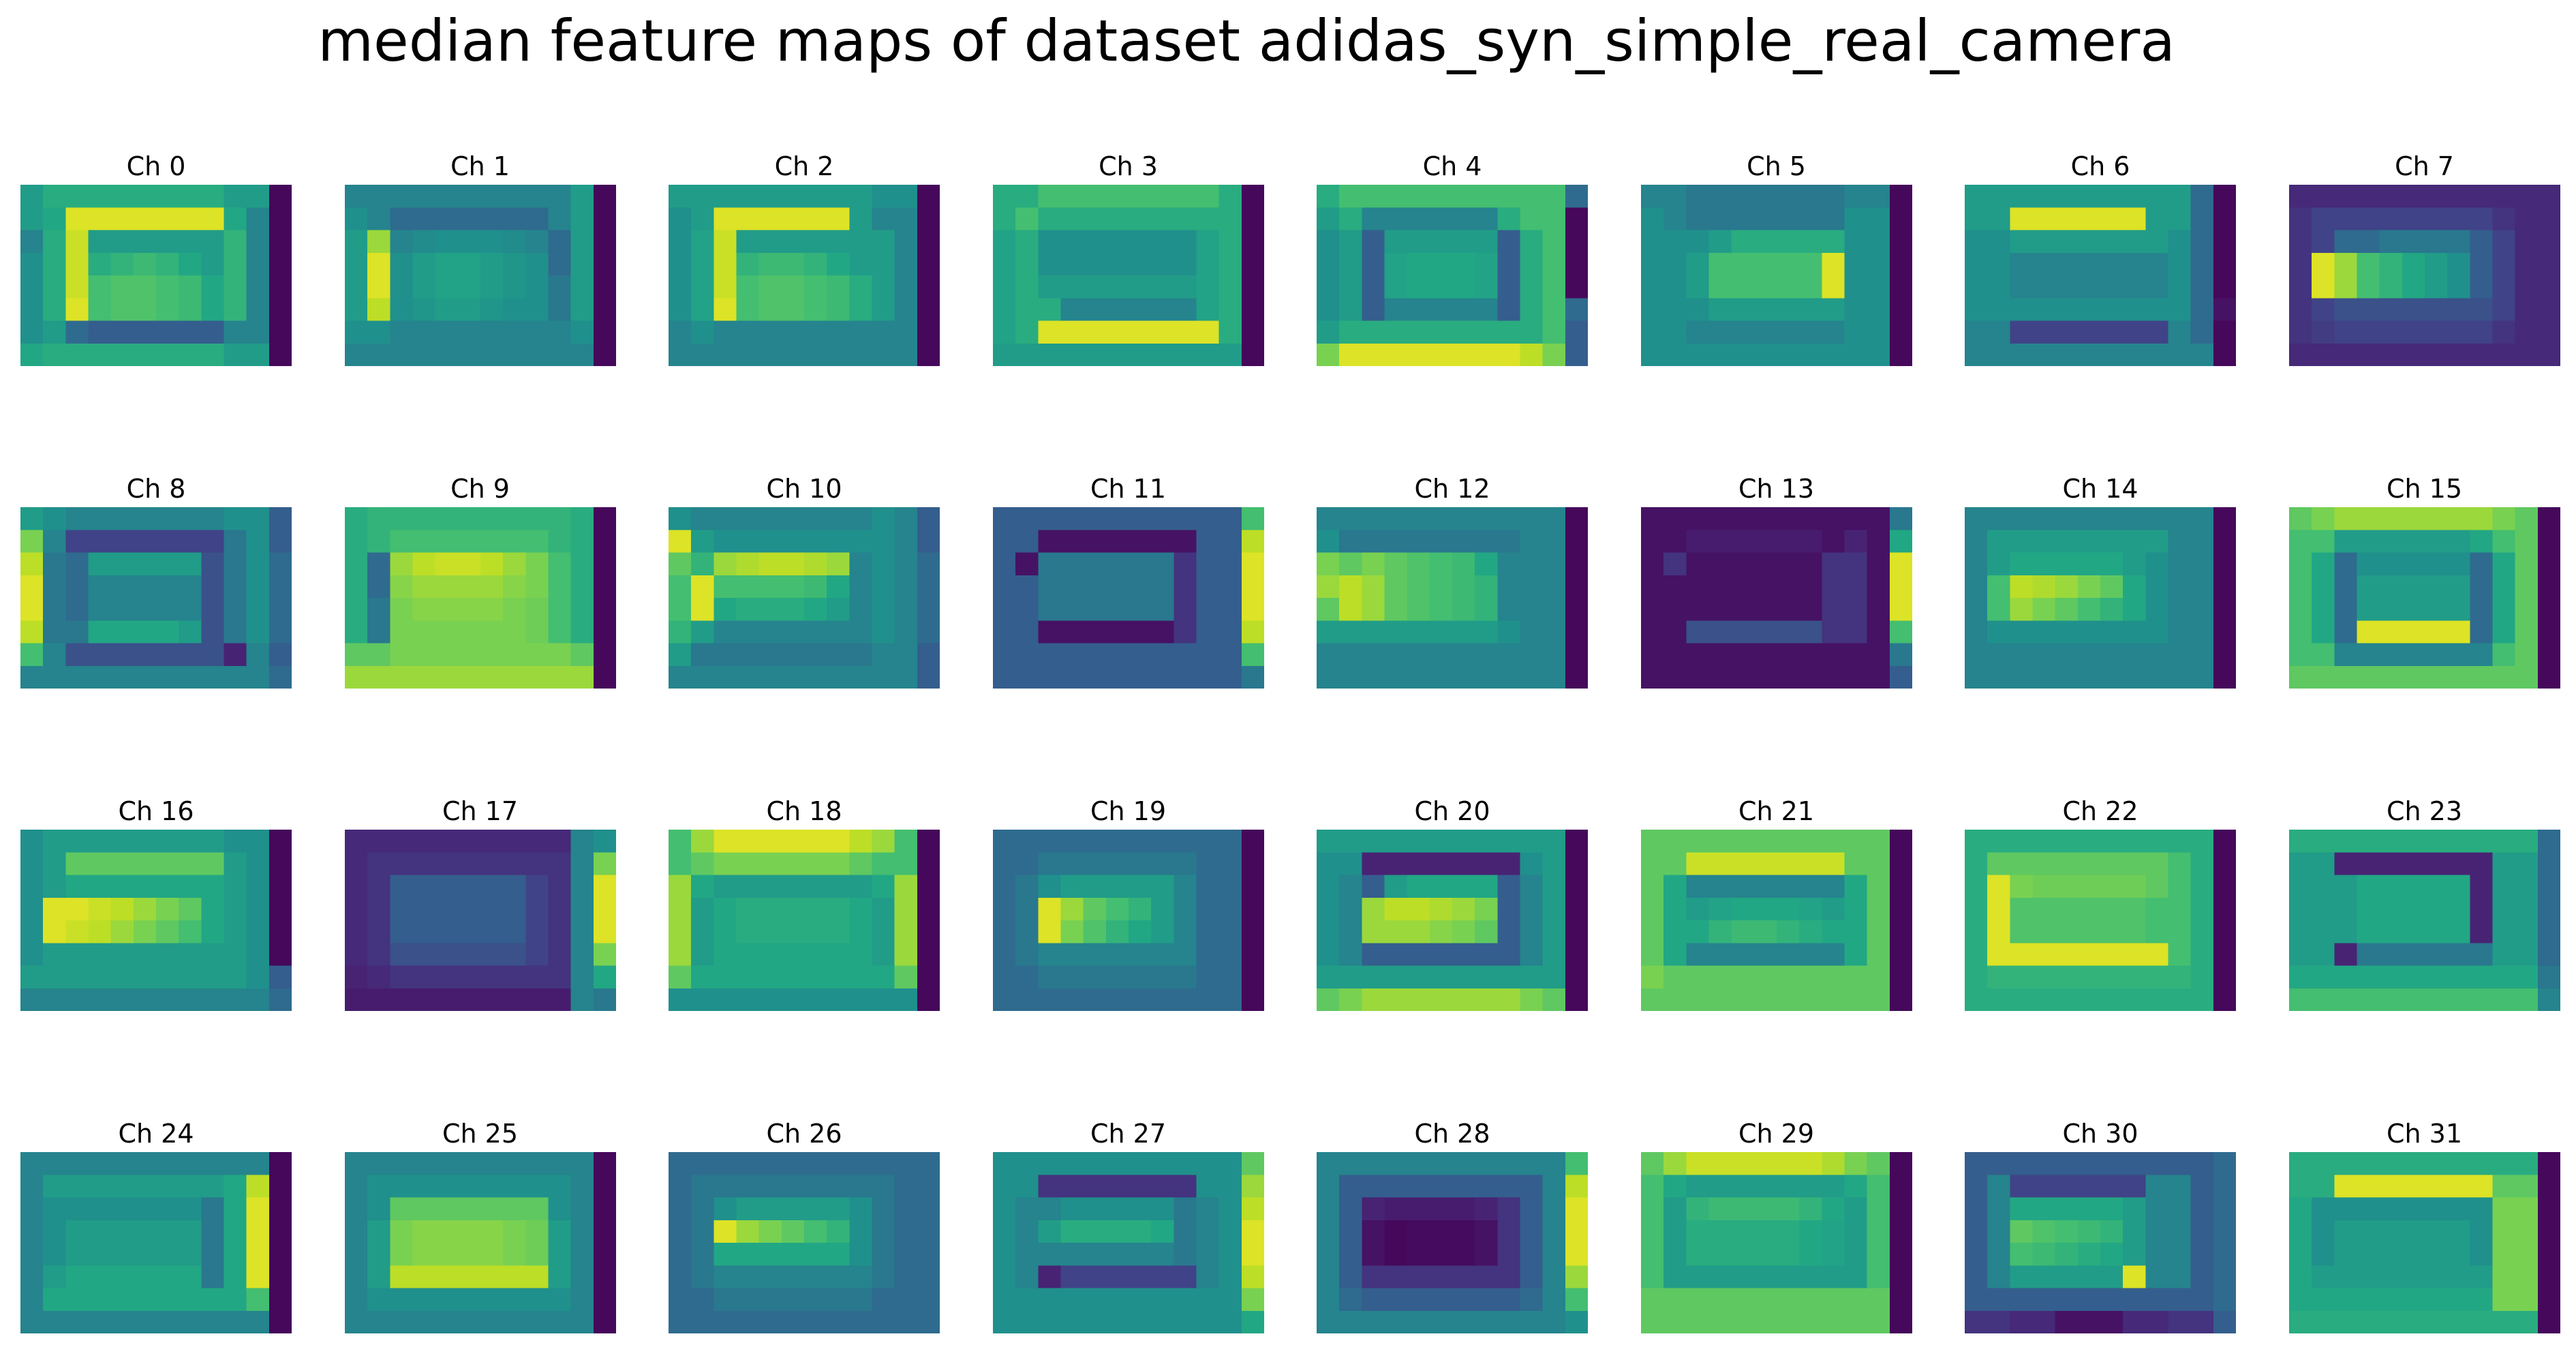 This screenshot has width=2576, height=1360. I want to click on panel-title: Ch 29, so click(1776, 1134).